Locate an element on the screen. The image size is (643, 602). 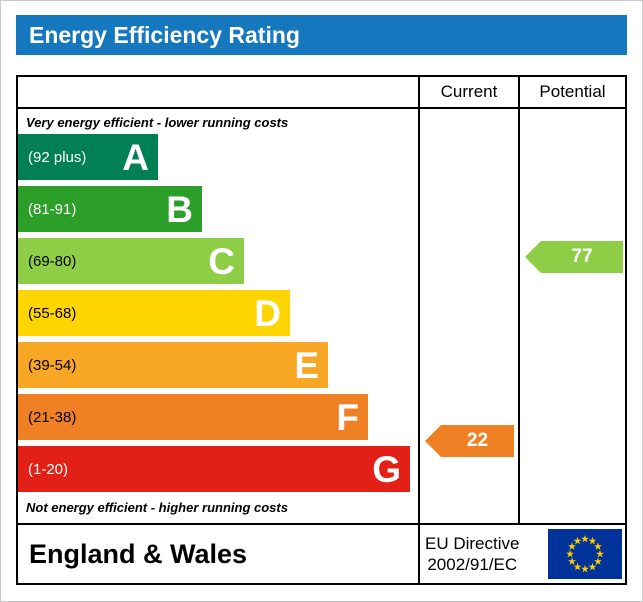
eu-directive-line1: EU Directive is located at coordinates (472, 543).